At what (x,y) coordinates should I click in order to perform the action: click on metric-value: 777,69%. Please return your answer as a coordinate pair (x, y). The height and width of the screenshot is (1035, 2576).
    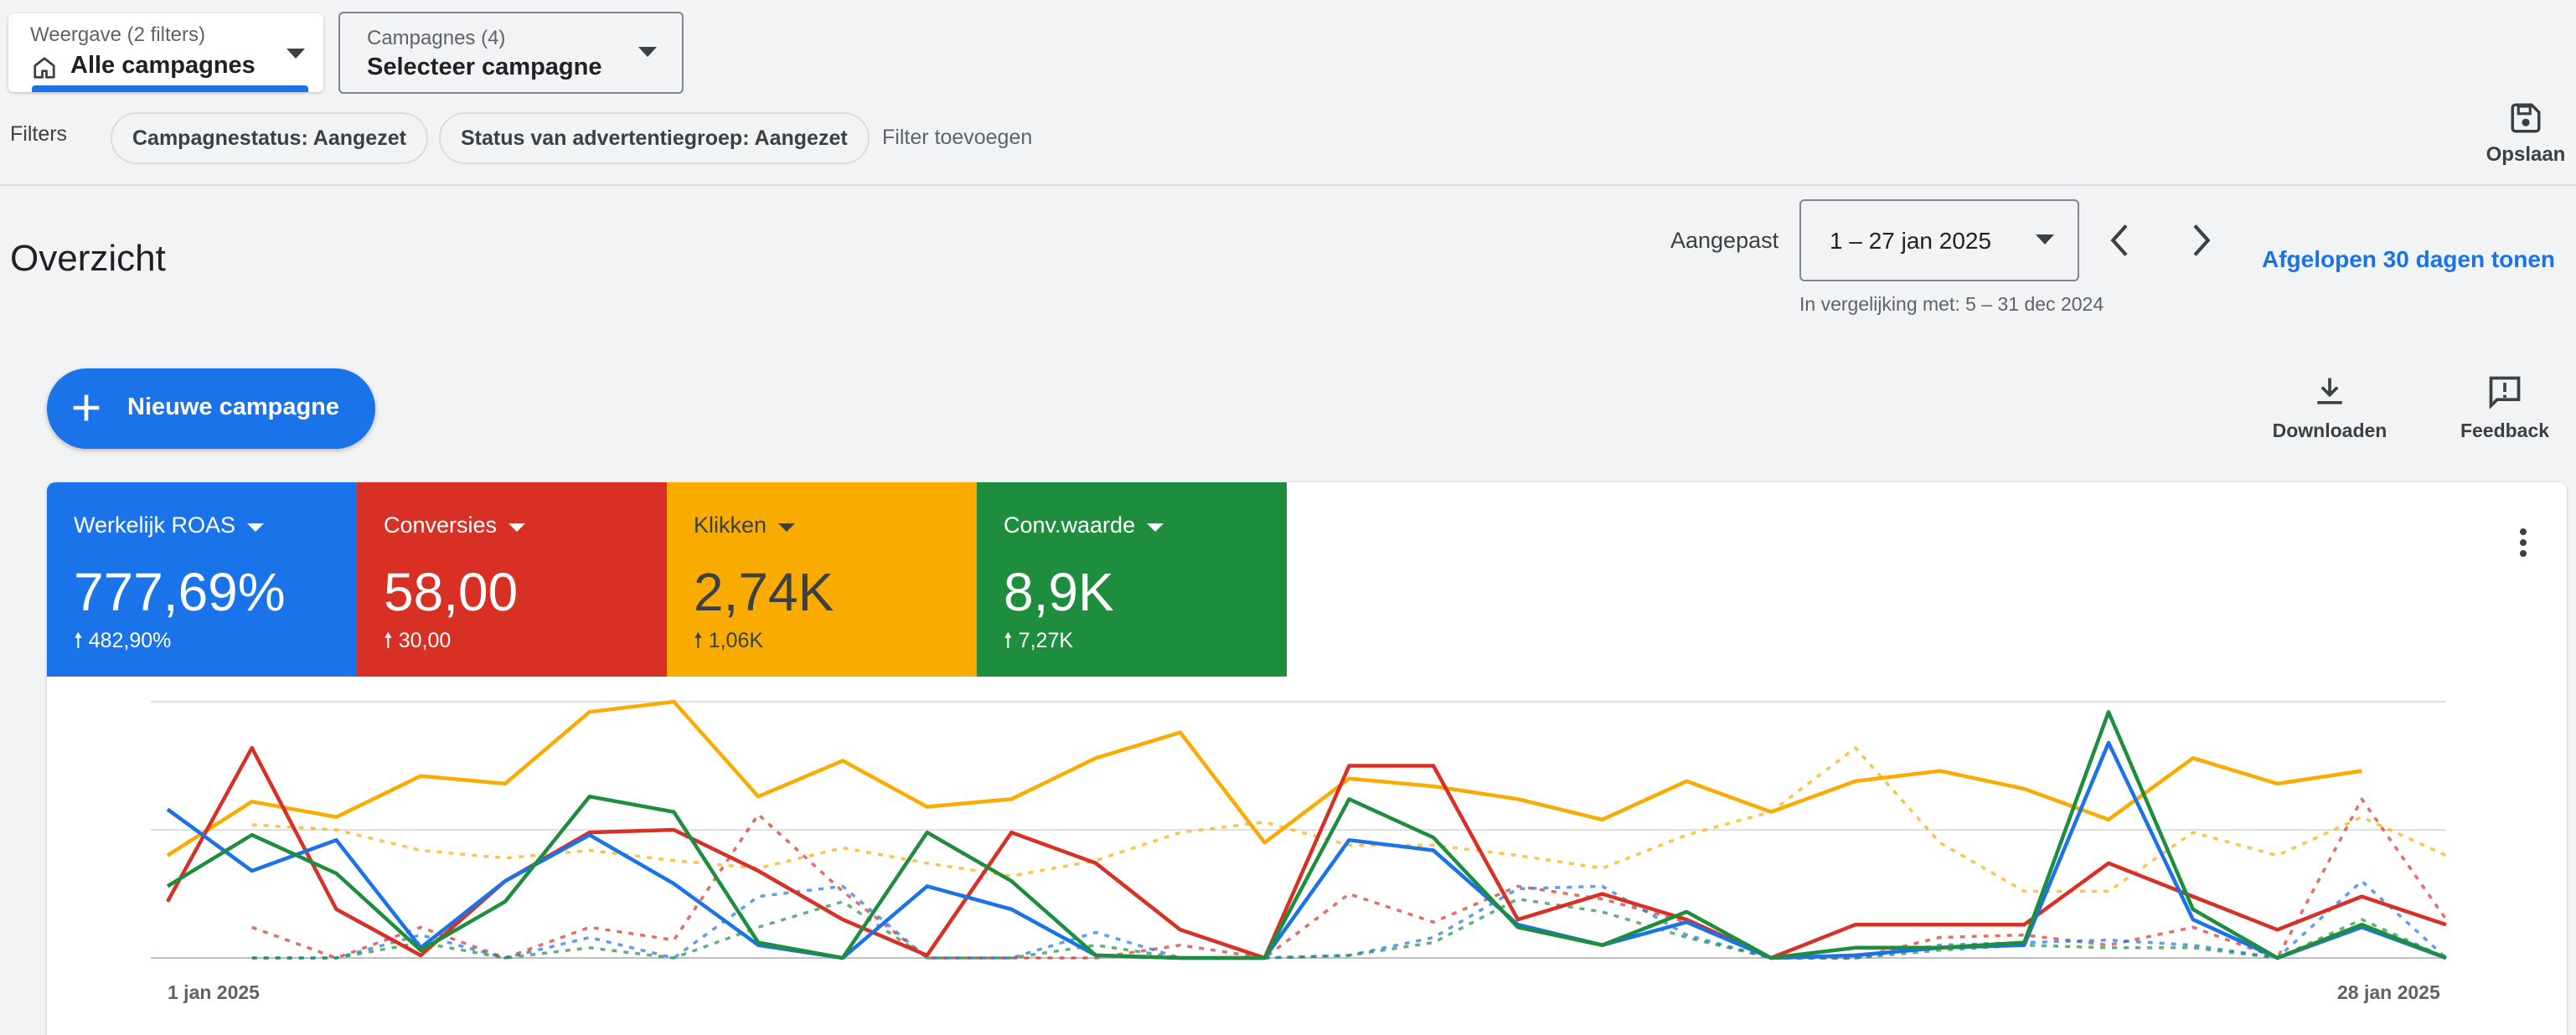
    Looking at the image, I should click on (180, 592).